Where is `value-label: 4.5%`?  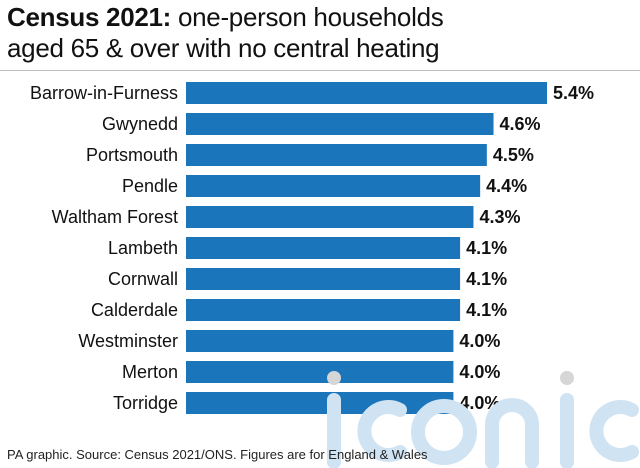
value-label: 4.5% is located at coordinates (513, 155).